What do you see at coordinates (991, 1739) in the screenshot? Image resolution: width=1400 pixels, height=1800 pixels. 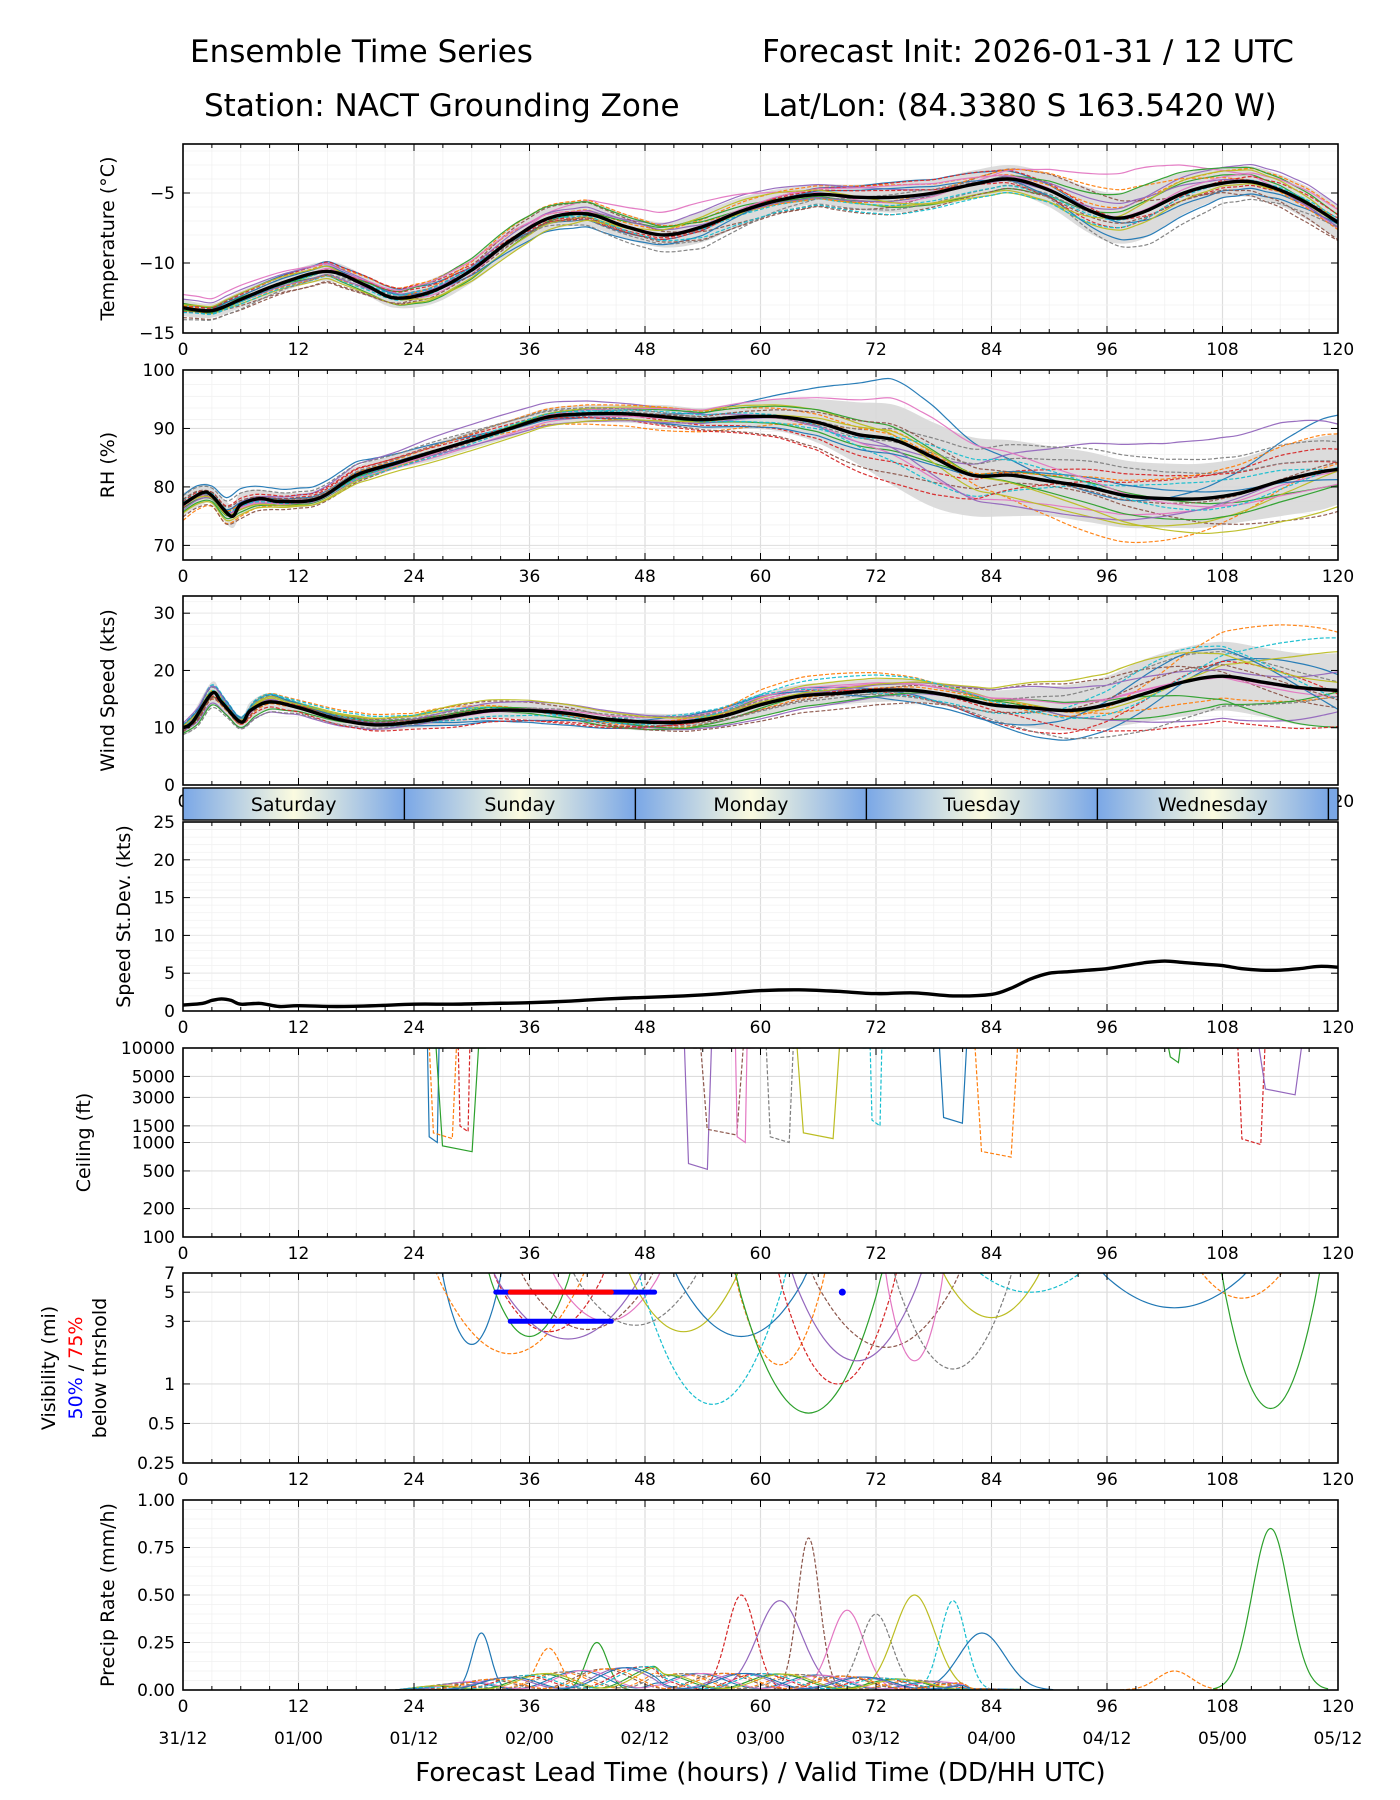 I see `valid-time-label: 04/00` at bounding box center [991, 1739].